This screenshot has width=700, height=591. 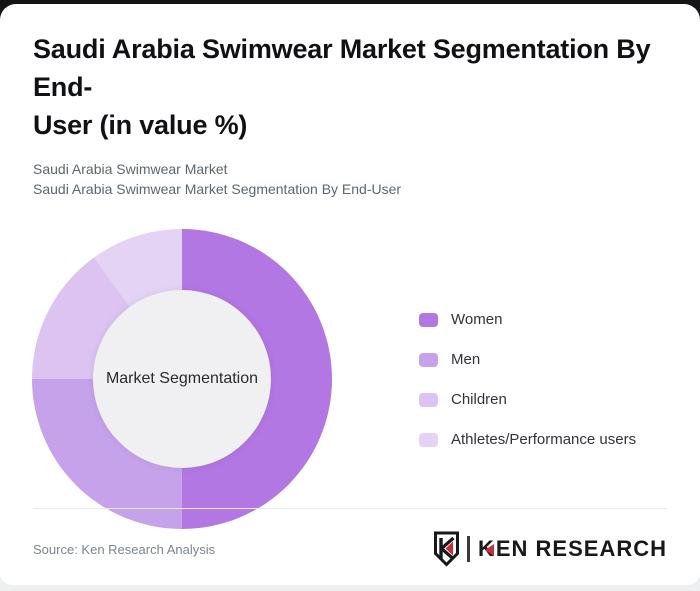 What do you see at coordinates (124, 549) in the screenshot?
I see `source-text: Source: Ken Research Analysis` at bounding box center [124, 549].